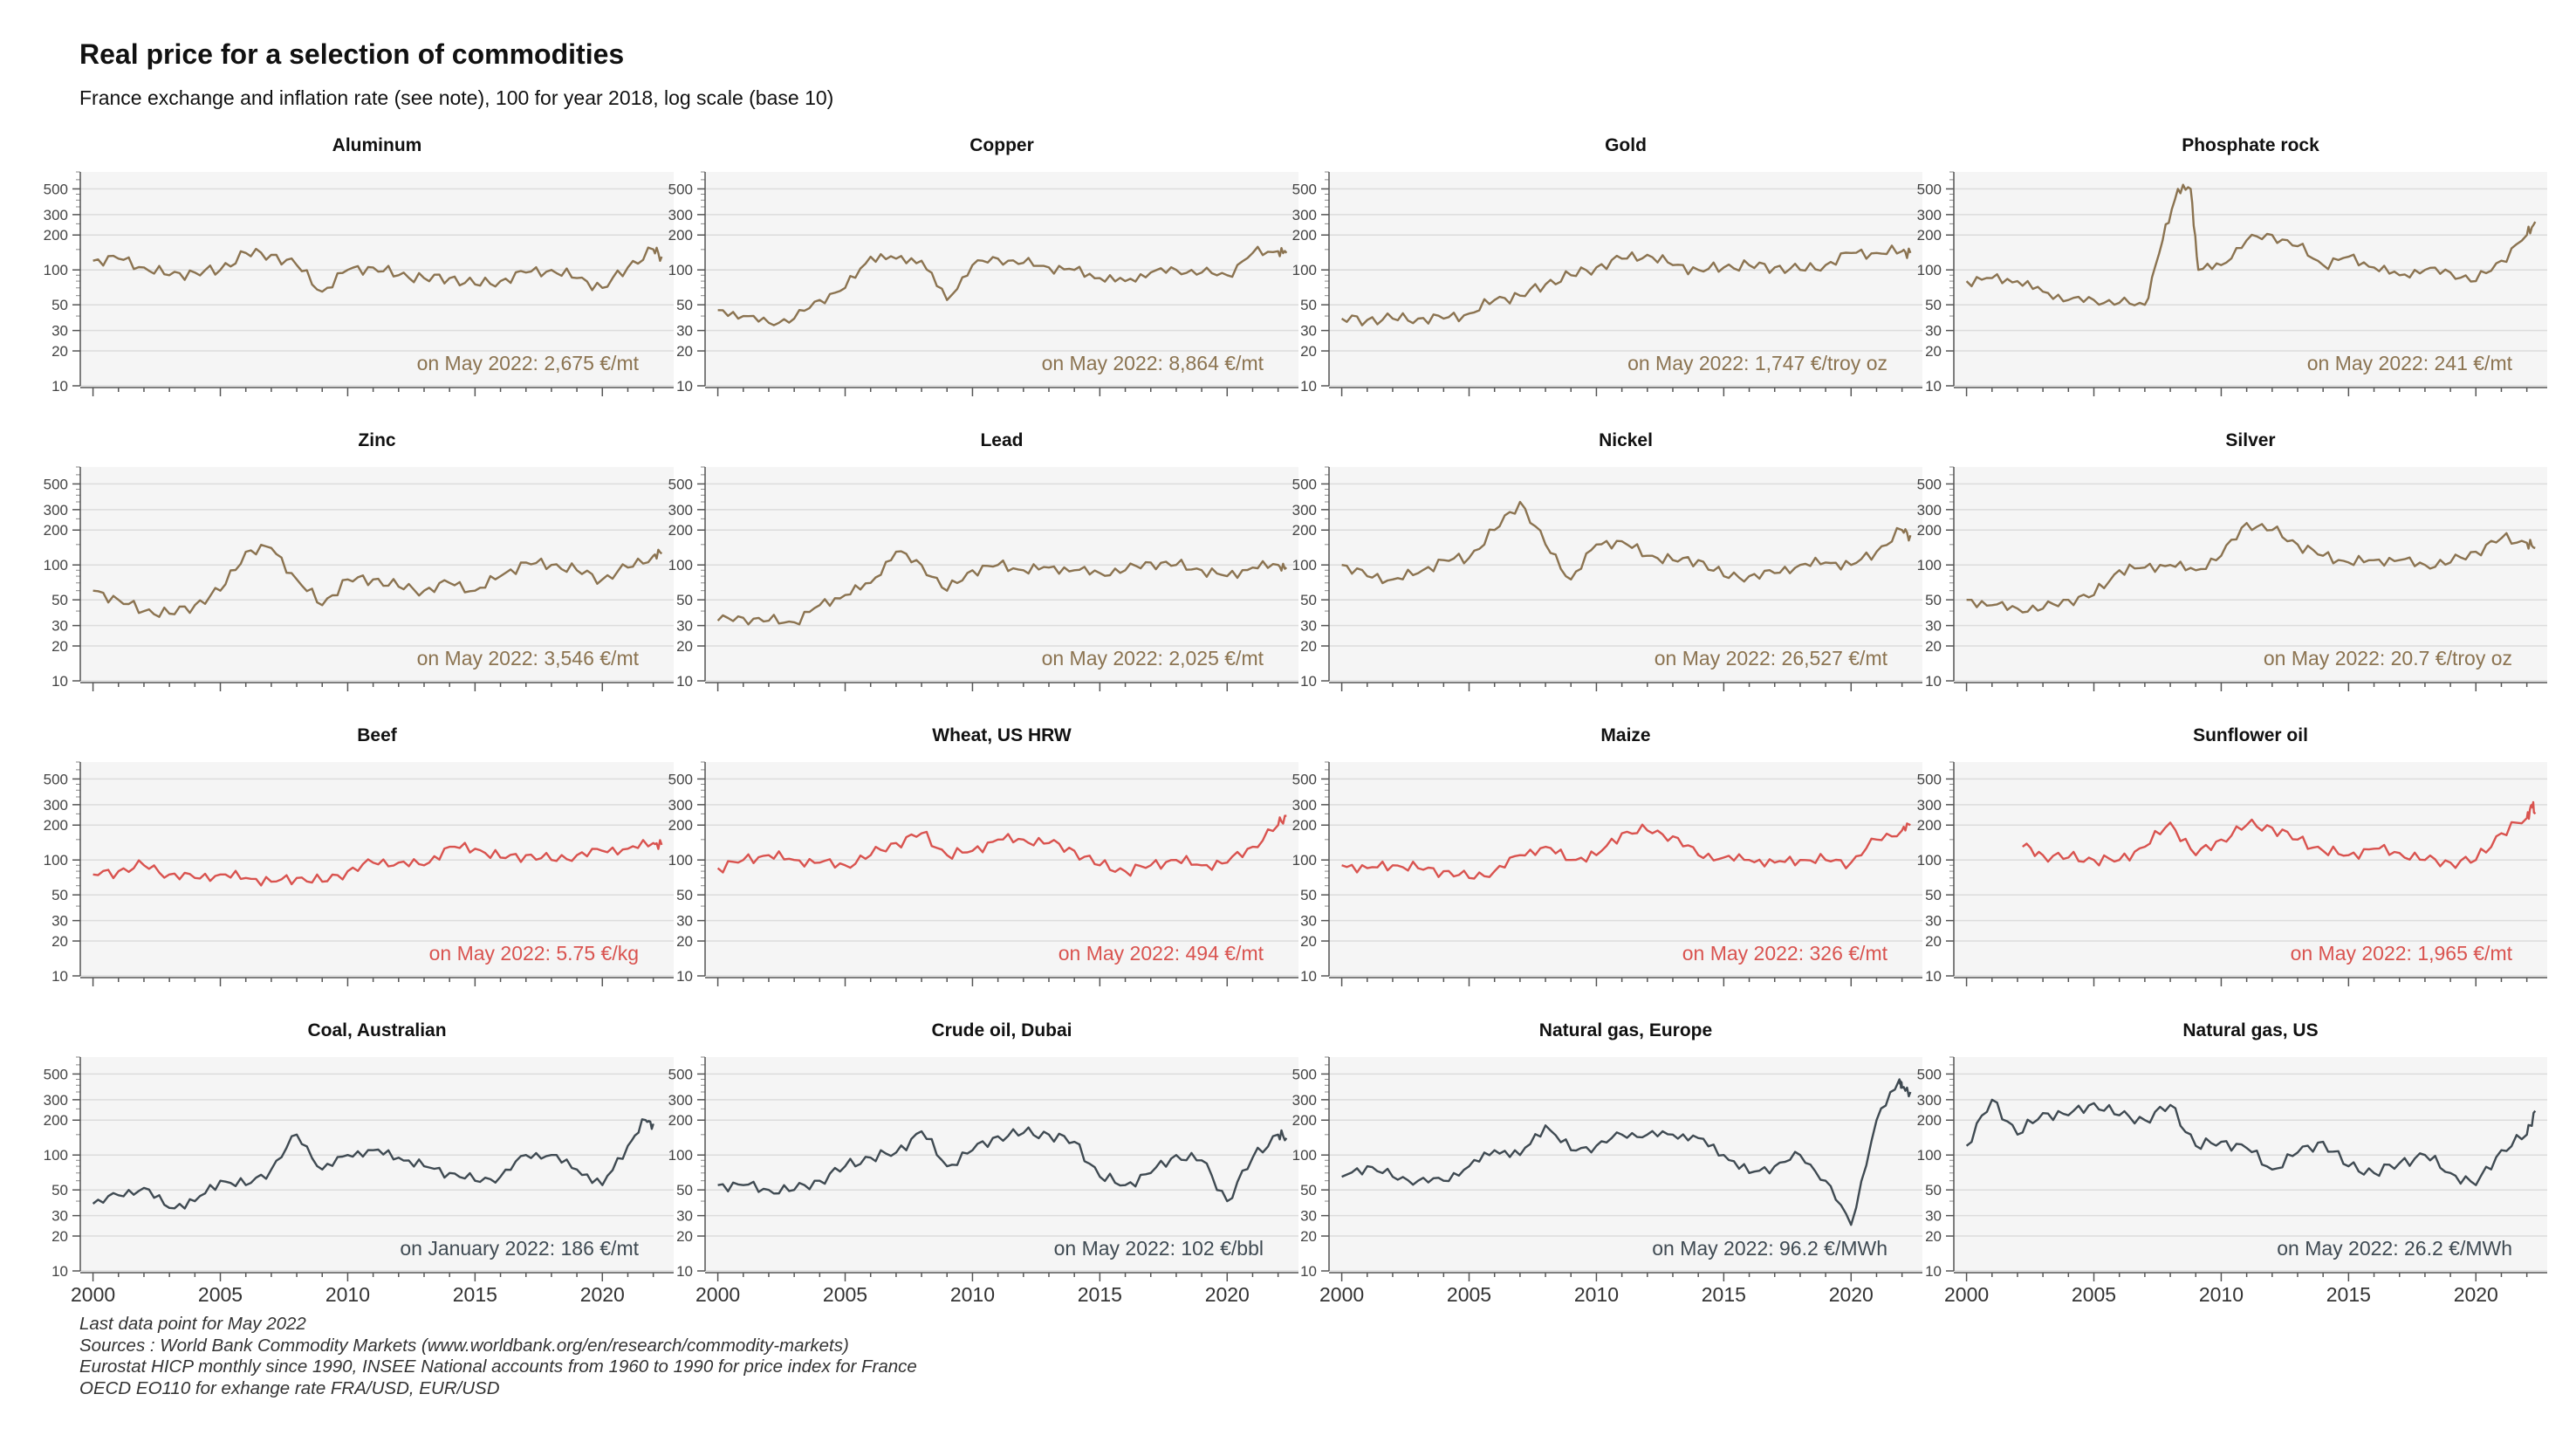  What do you see at coordinates (2250, 1030) in the screenshot?
I see `panel-title: Natural gas, US` at bounding box center [2250, 1030].